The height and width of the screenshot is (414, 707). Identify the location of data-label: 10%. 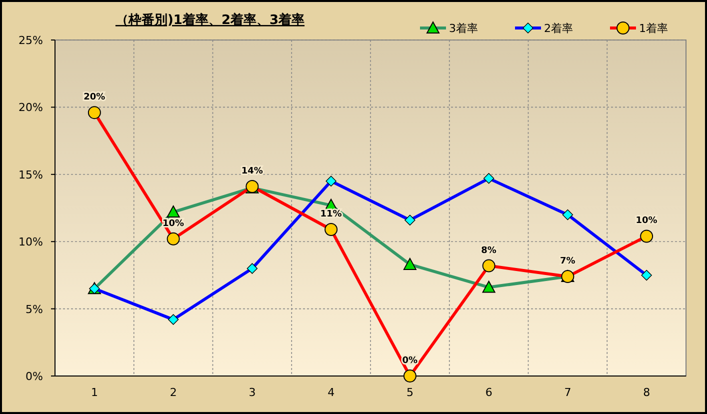
(647, 221).